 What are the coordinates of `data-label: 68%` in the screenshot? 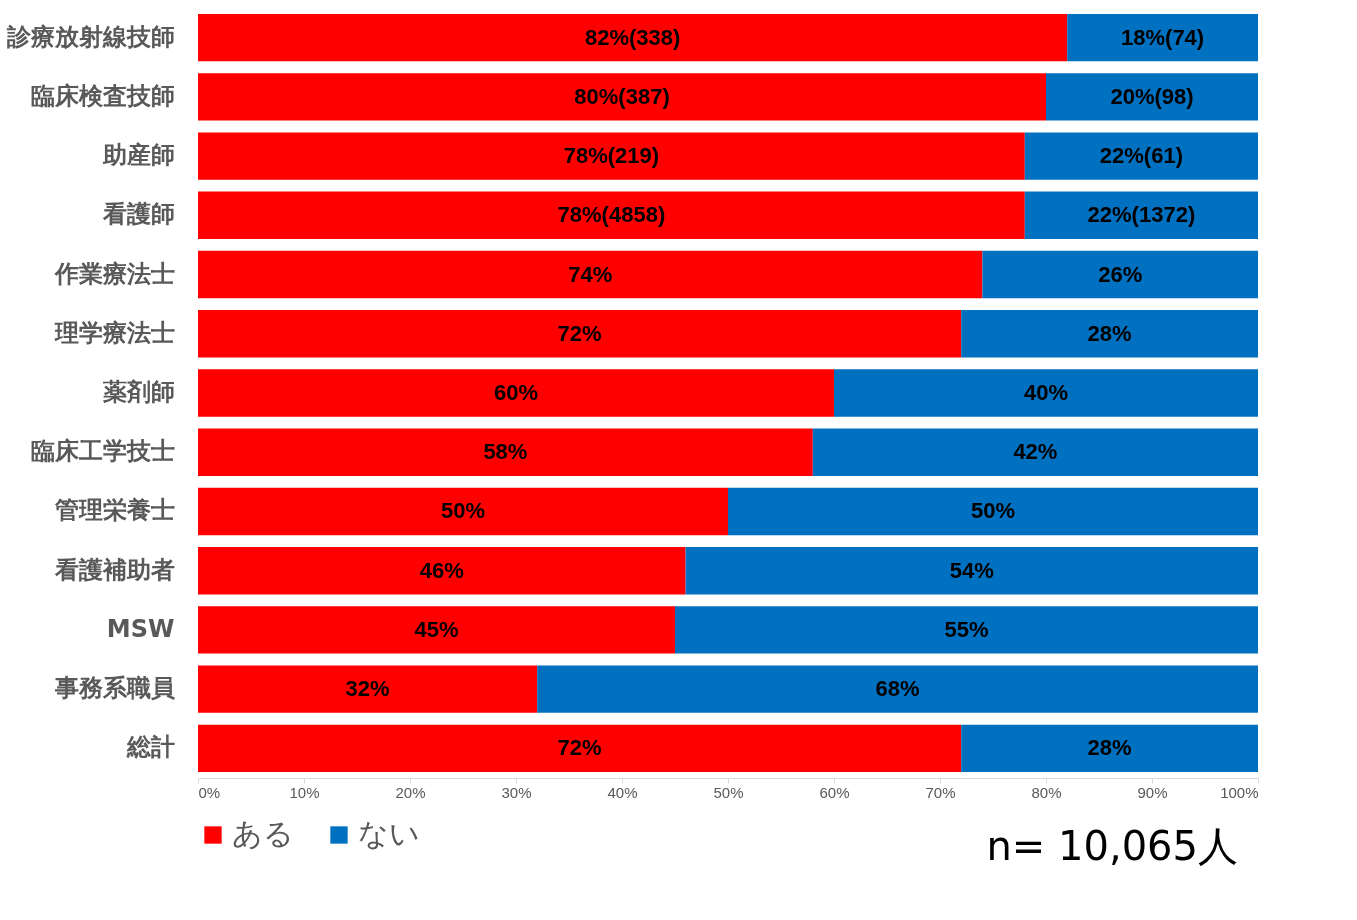 It's located at (897, 689).